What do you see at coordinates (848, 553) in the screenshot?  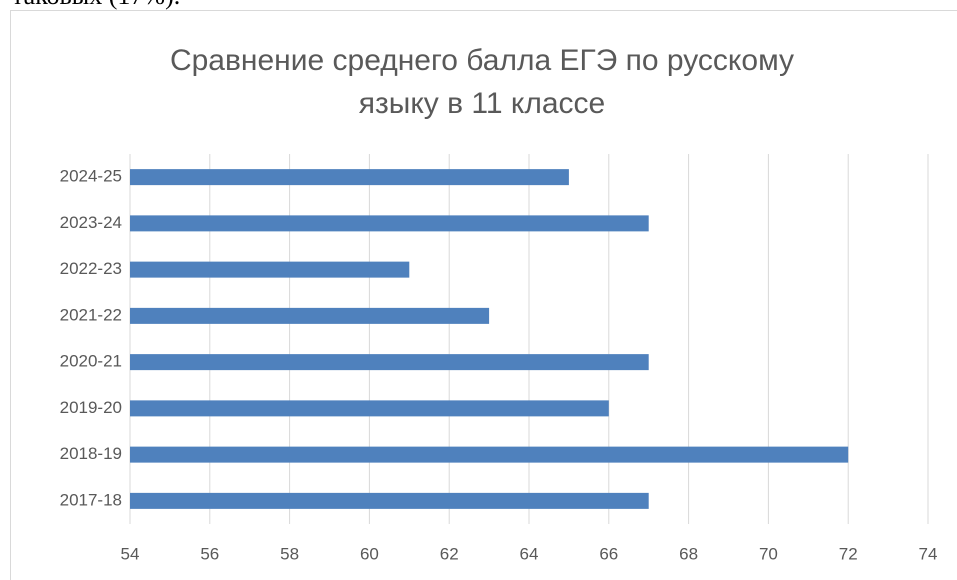 I see `x-tick-label: 72` at bounding box center [848, 553].